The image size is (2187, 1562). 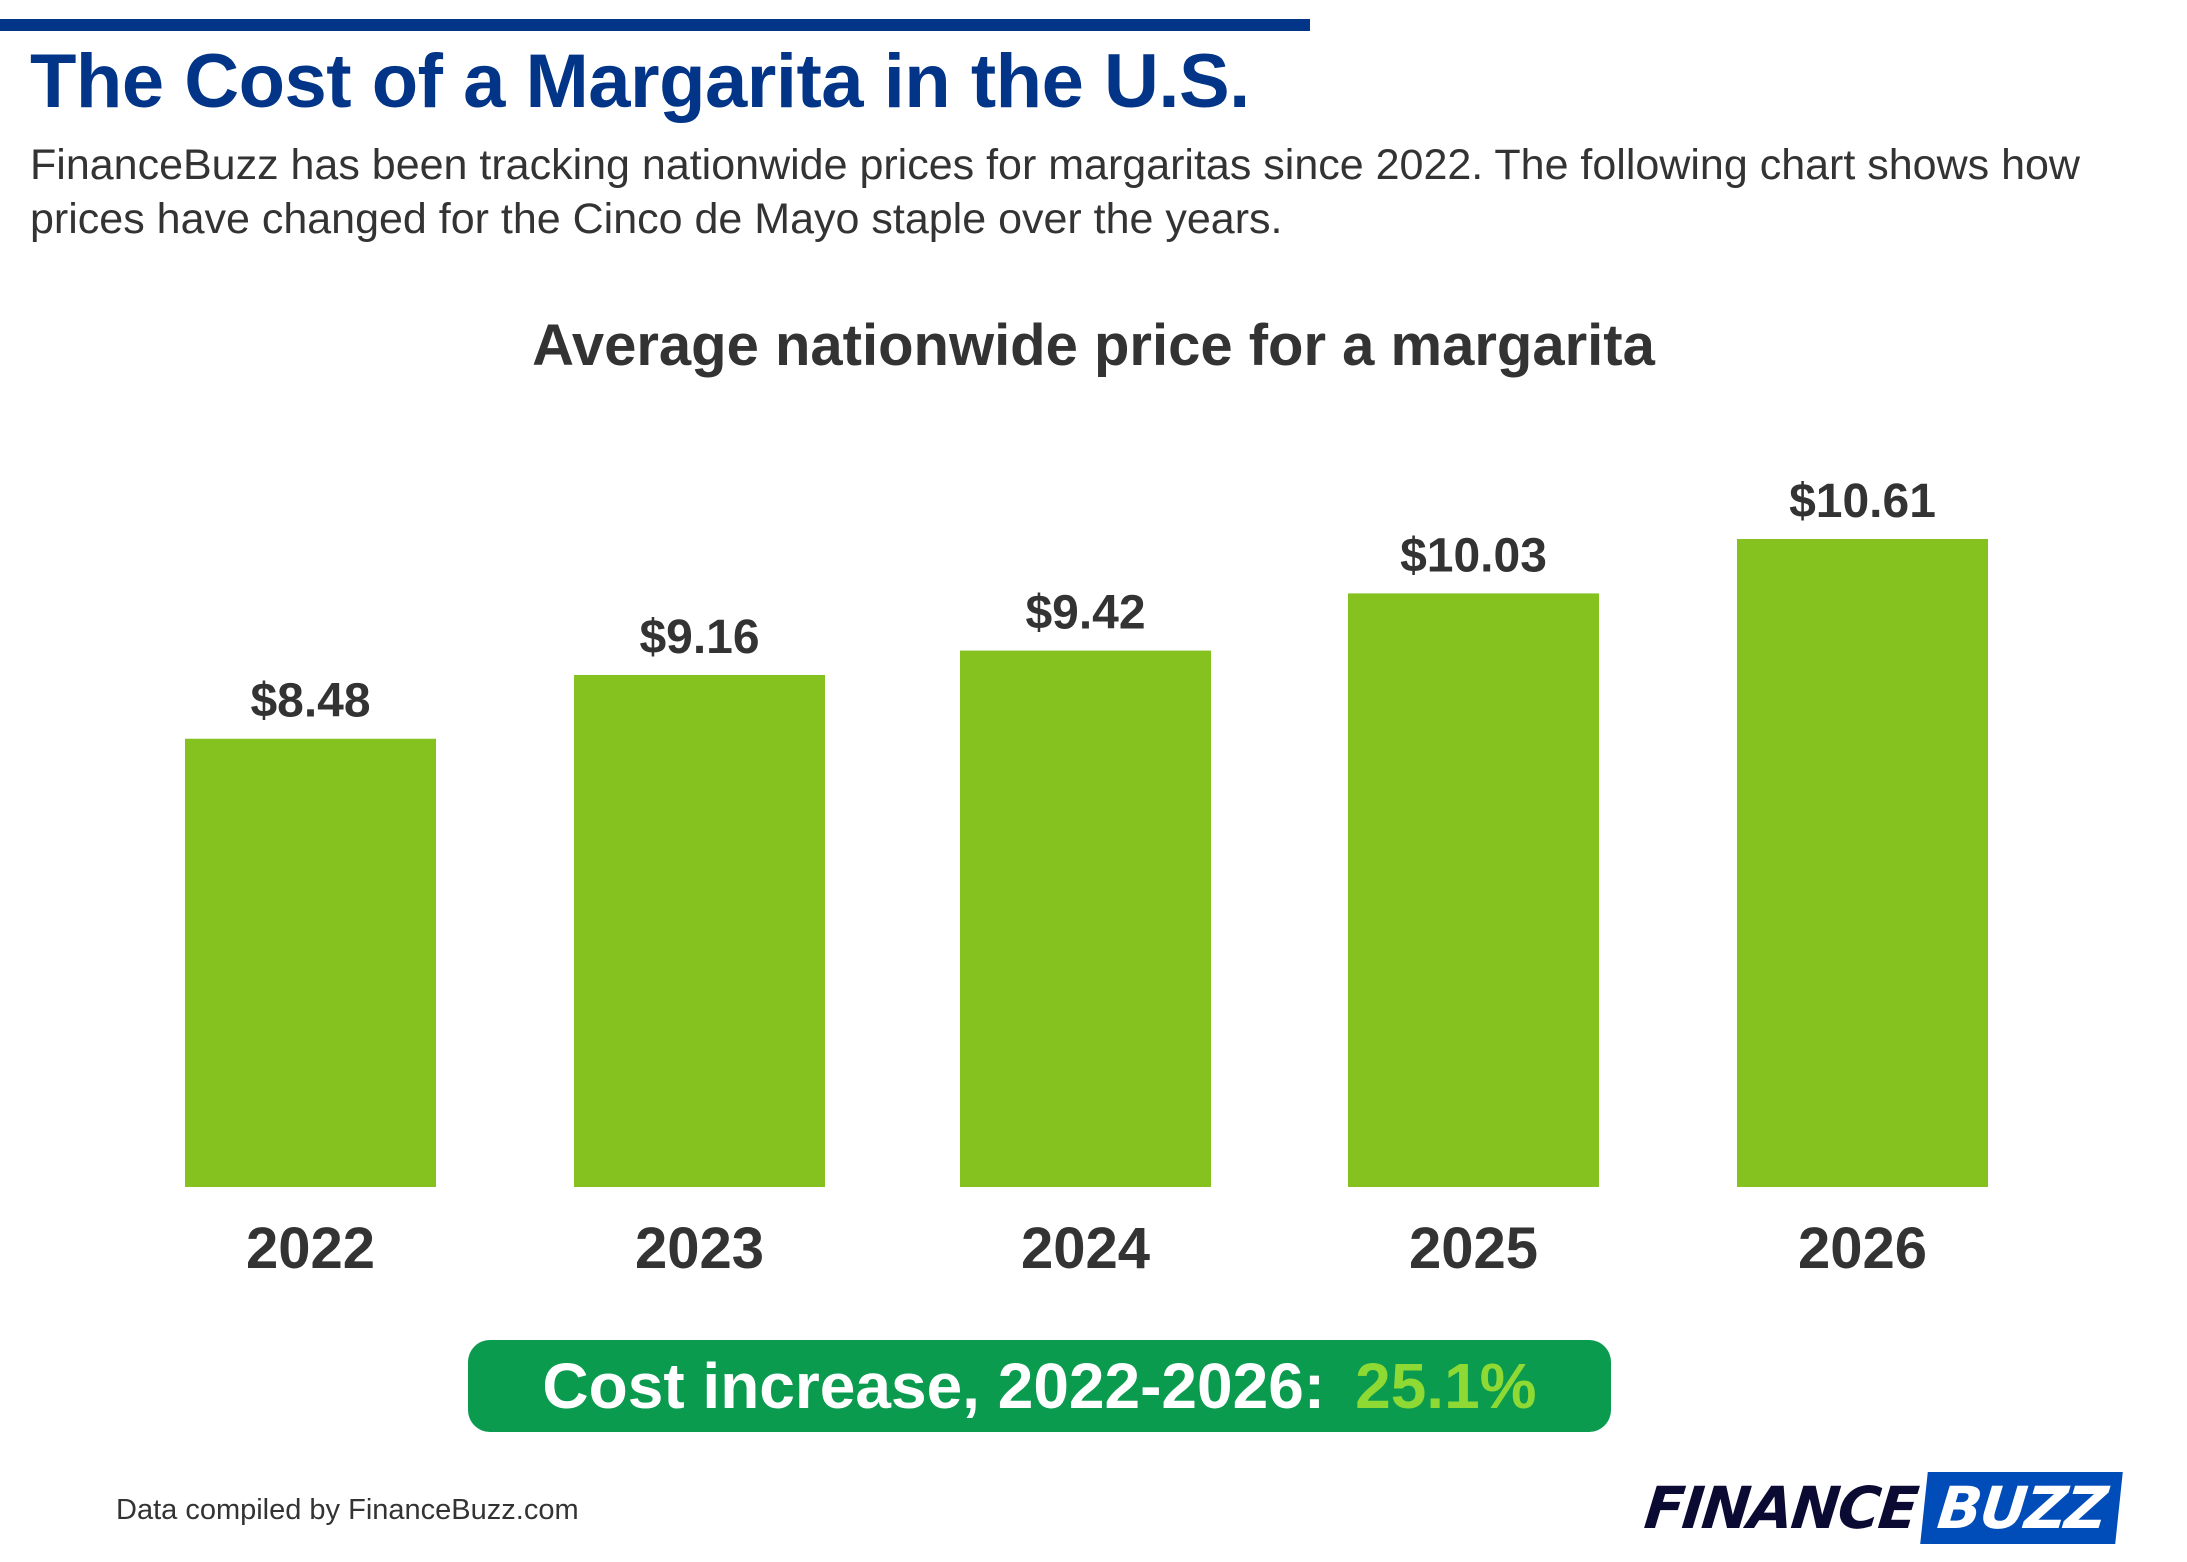 What do you see at coordinates (2022, 1508) in the screenshot?
I see `logo-buzz: BUZZ` at bounding box center [2022, 1508].